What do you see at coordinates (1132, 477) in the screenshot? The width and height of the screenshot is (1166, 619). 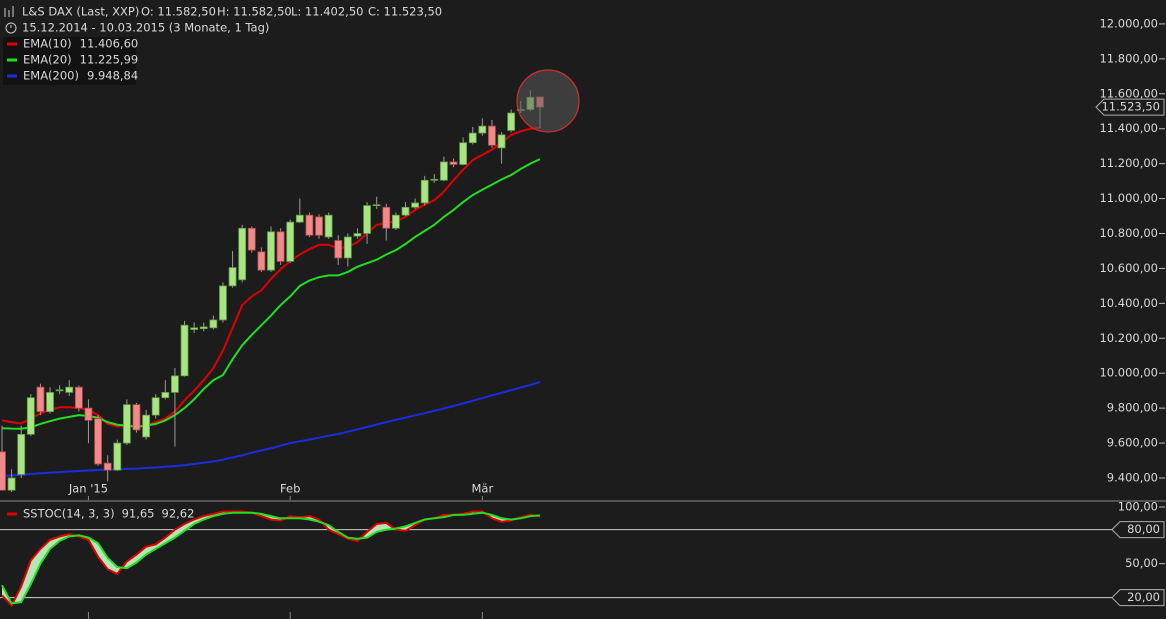 I see `y-tick-label: 9.400,00` at bounding box center [1132, 477].